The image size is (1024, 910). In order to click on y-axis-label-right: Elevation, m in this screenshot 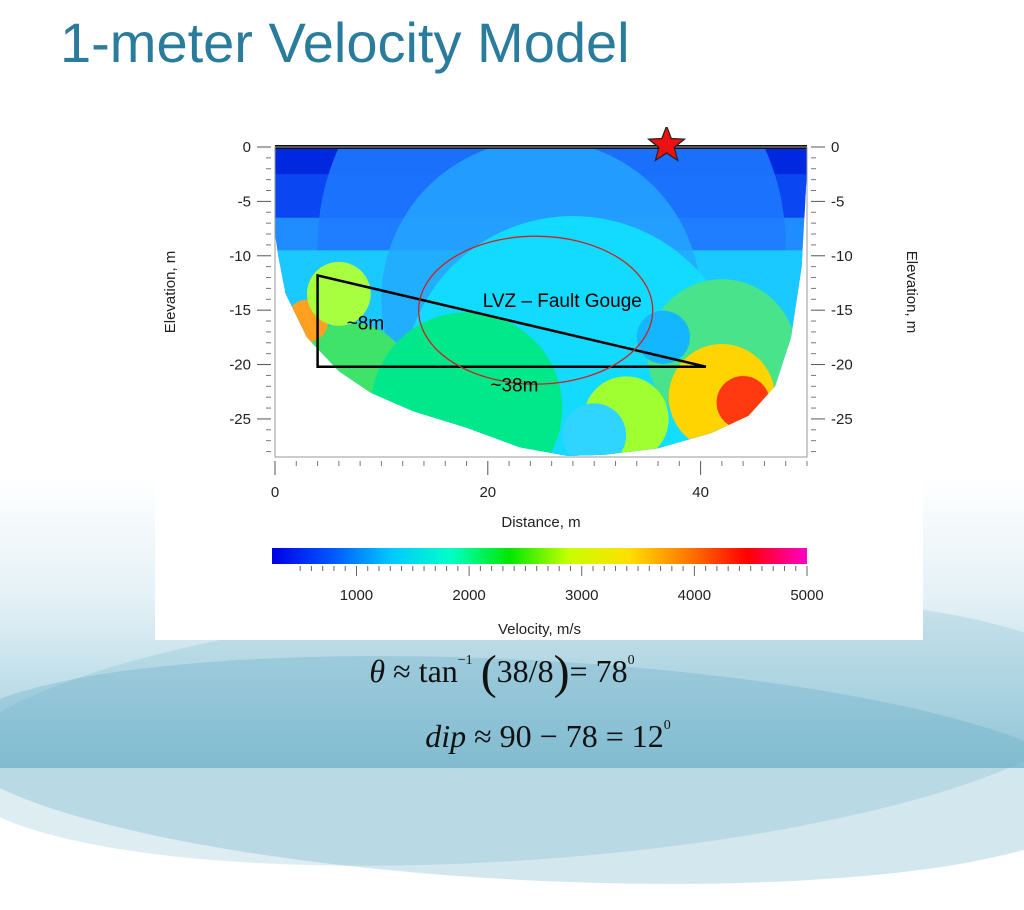, I will do `click(911, 292)`.